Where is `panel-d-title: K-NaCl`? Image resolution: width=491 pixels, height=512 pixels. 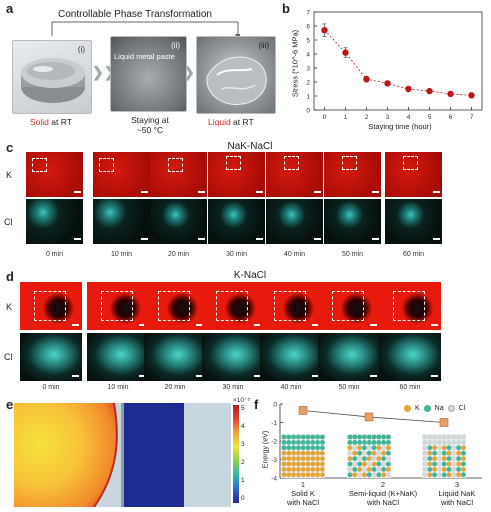
panel-d-title: K-NaCl is located at coordinates (250, 275).